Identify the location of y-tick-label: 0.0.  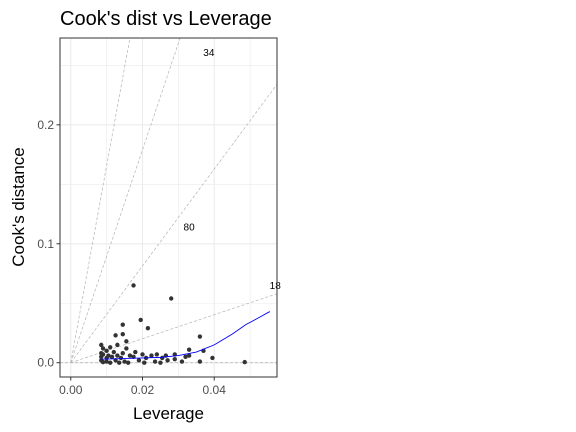
(45, 363).